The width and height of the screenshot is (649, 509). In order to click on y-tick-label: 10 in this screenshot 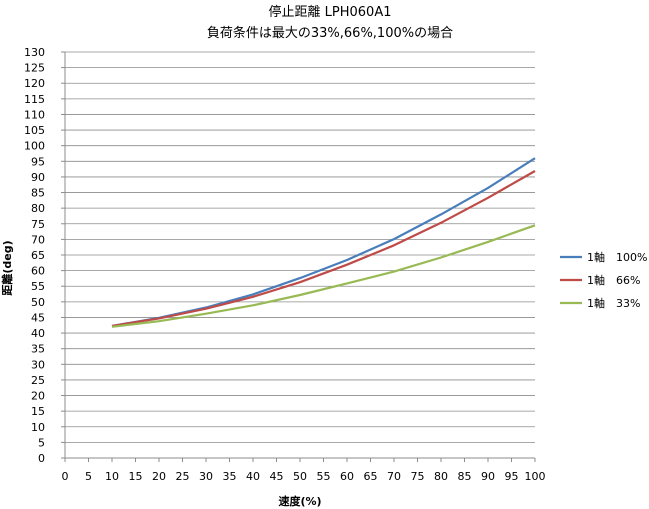, I will do `click(38, 427)`.